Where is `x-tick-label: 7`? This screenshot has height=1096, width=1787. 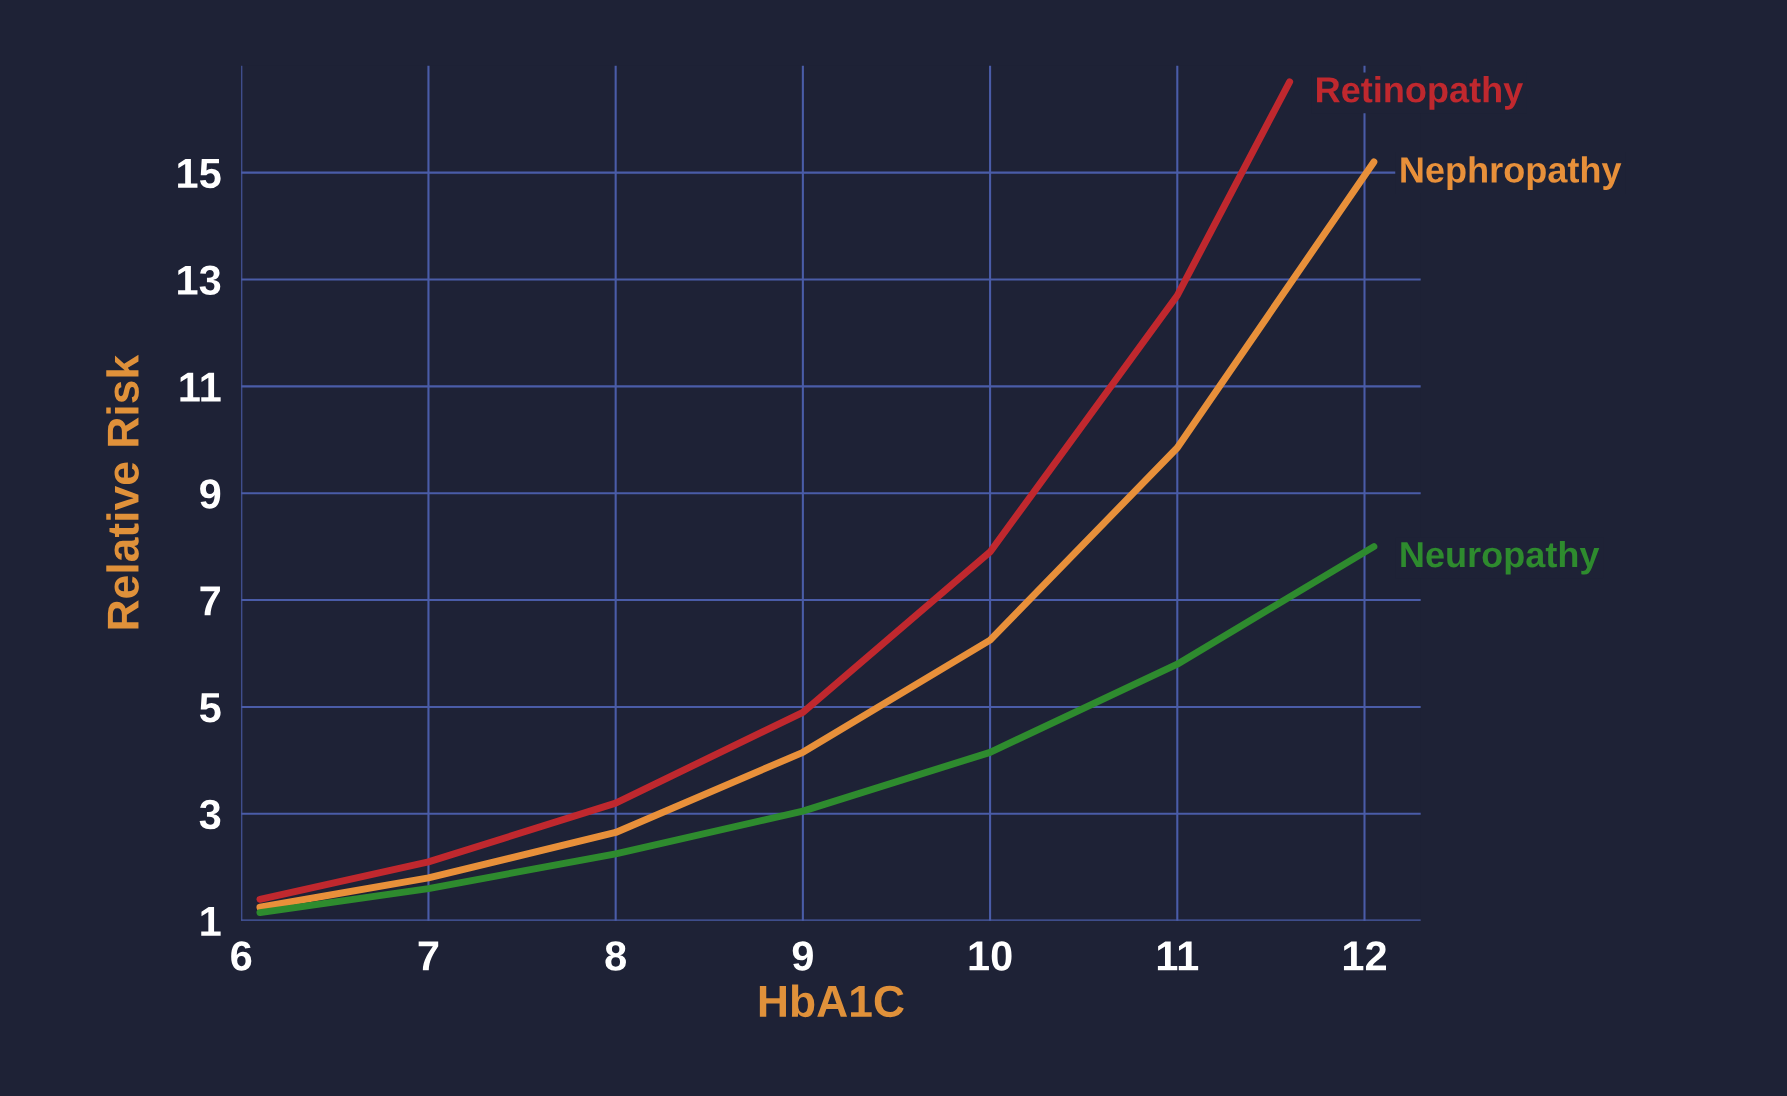
x-tick-label: 7 is located at coordinates (428, 956).